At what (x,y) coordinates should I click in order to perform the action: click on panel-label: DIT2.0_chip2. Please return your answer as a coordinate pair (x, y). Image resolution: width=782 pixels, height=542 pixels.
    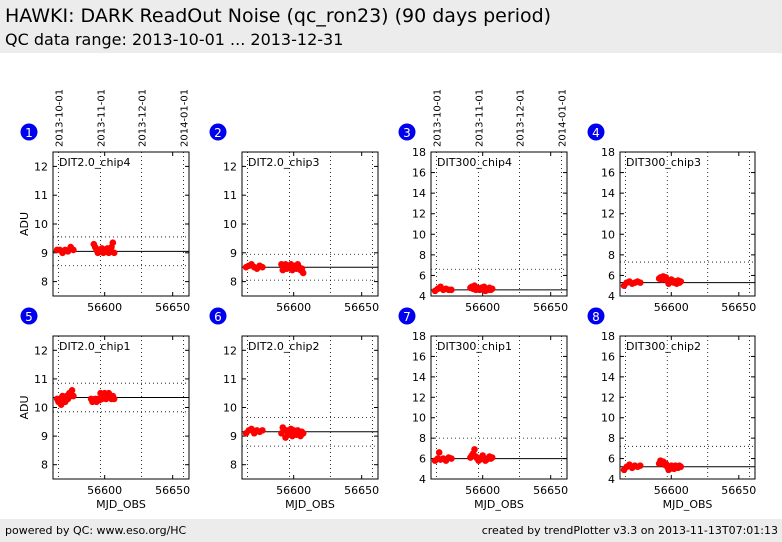
    Looking at the image, I should click on (283, 346).